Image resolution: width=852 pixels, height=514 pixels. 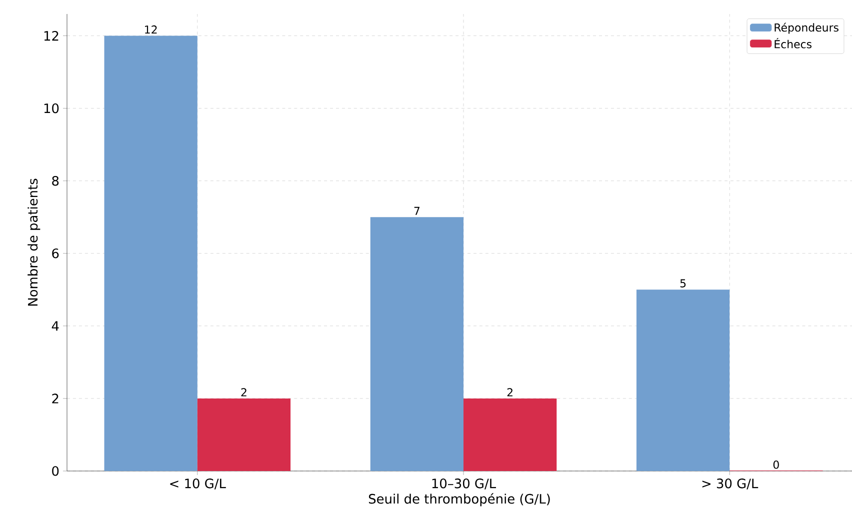 What do you see at coordinates (776, 464) in the screenshot?
I see `data-label: 0` at bounding box center [776, 464].